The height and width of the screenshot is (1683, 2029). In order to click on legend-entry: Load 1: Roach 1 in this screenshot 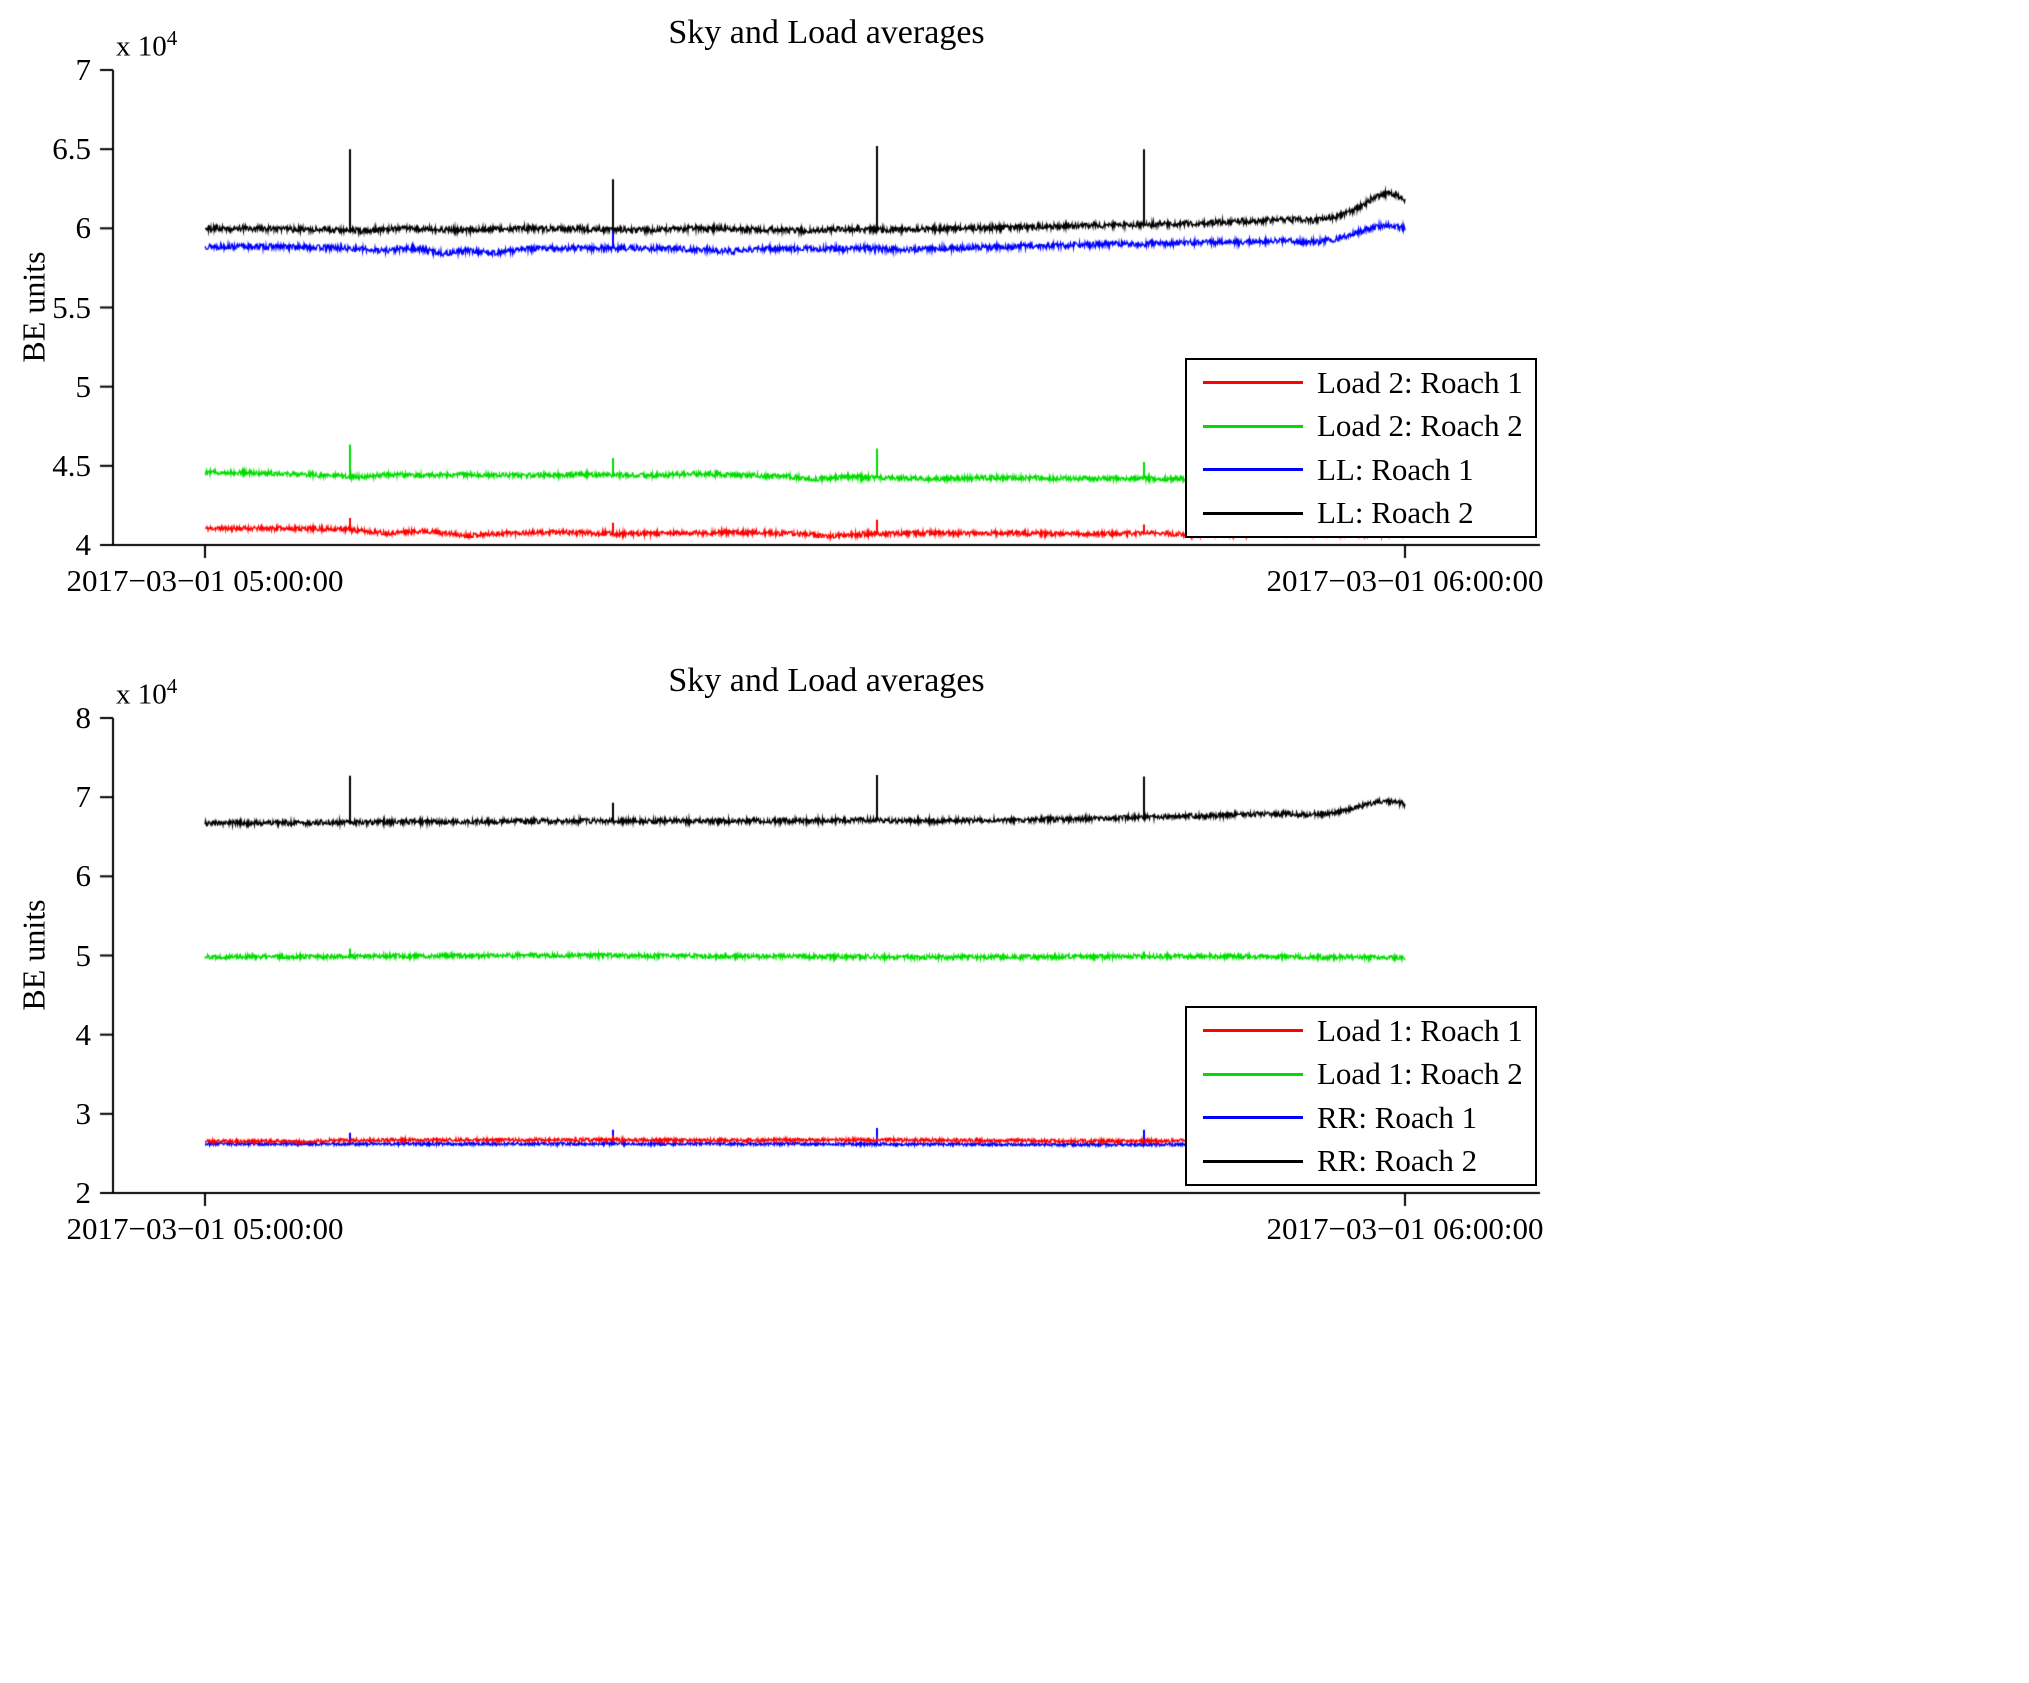, I will do `click(1361, 1031)`.